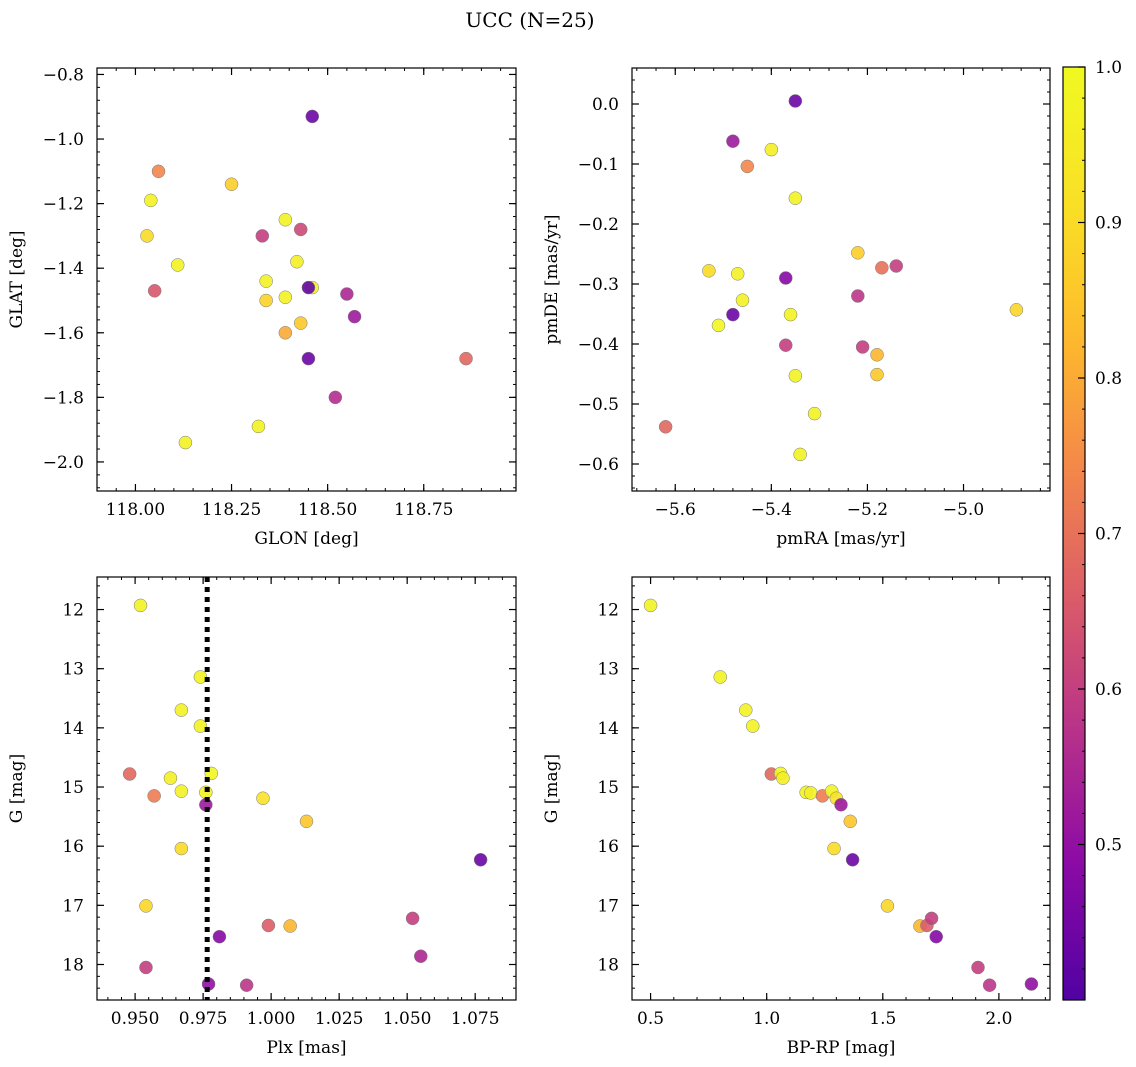 The height and width of the screenshot is (1067, 1136). What do you see at coordinates (882, 1019) in the screenshot?
I see `x-tick-label: 1.5` at bounding box center [882, 1019].